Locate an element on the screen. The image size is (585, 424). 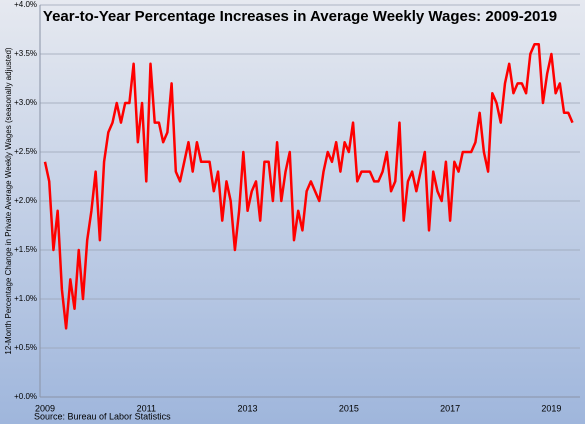
y-tick-label: +0.5% is located at coordinates (25, 347).